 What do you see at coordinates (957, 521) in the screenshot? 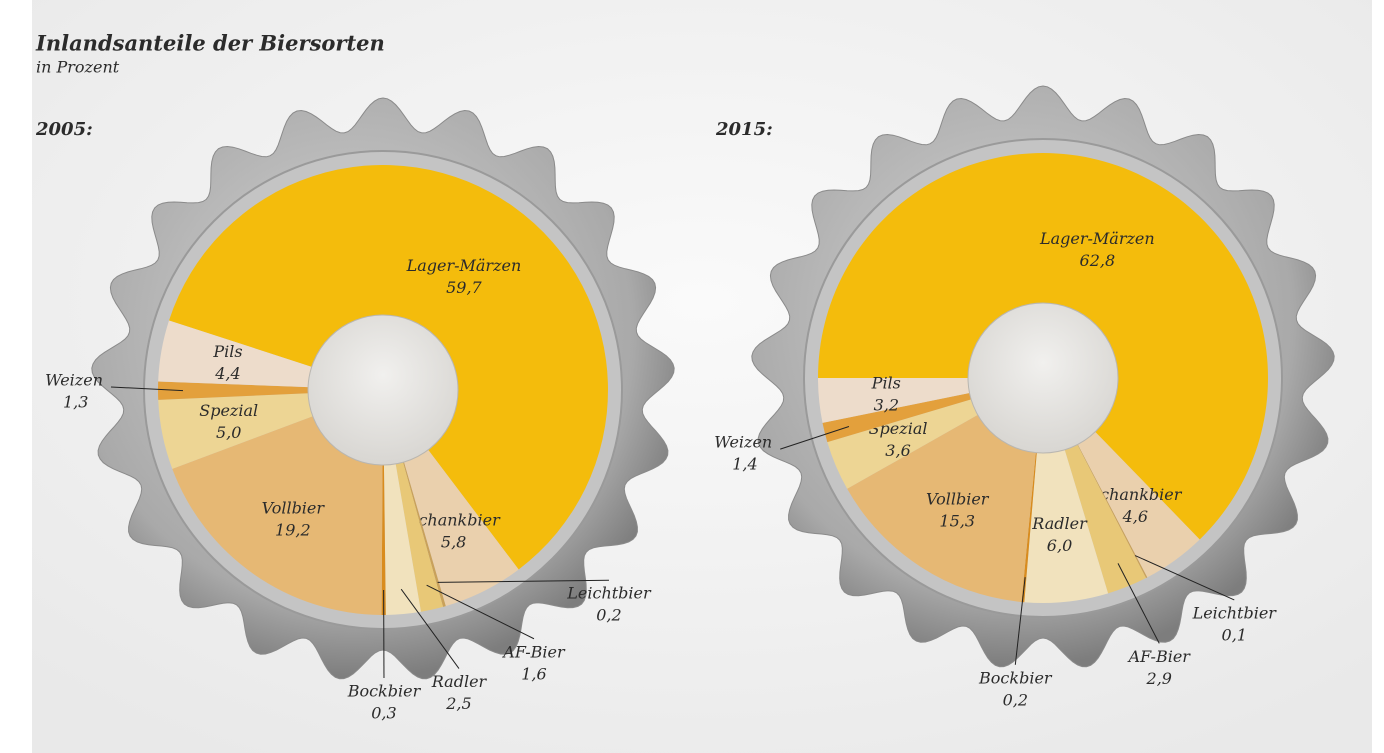
I see `slice-value: 15,3` at bounding box center [957, 521].